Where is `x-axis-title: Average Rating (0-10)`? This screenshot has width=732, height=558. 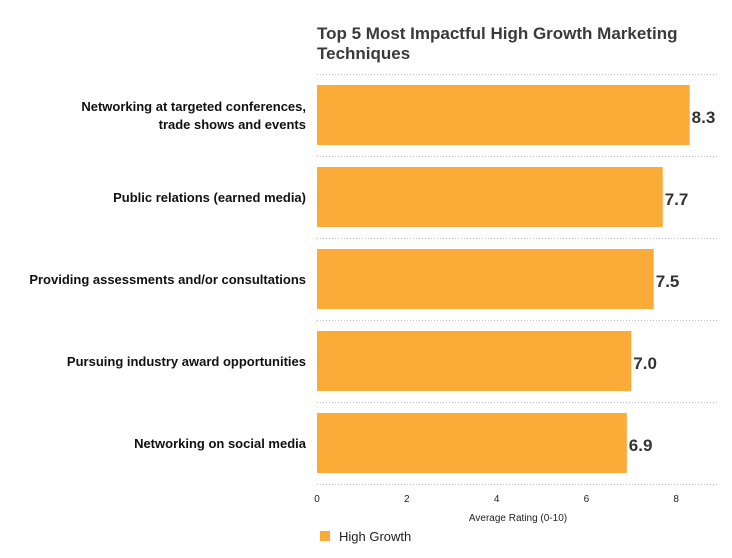
x-axis-title: Average Rating (0-10) is located at coordinates (518, 518).